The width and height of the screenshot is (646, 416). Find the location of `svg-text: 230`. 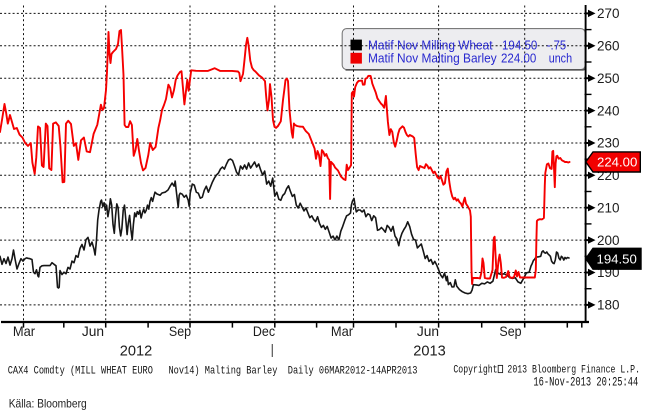

svg-text: 230 is located at coordinates (608, 143).